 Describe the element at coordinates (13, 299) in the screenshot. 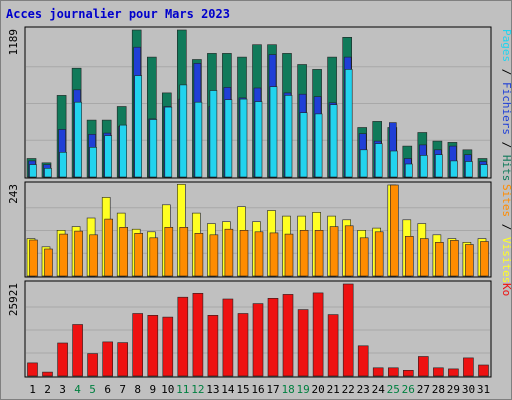

I see `y-max-label: 25921` at that location.